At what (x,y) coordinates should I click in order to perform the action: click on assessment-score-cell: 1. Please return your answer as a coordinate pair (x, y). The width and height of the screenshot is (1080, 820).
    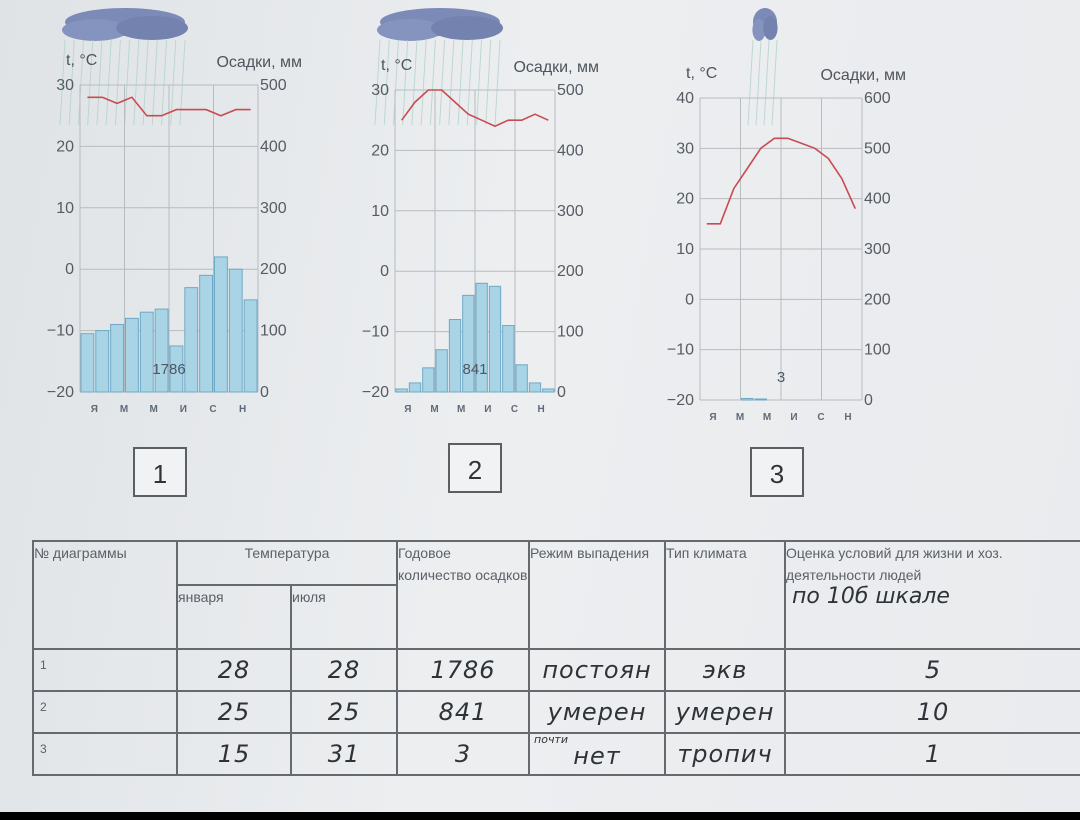
    Looking at the image, I should click on (932, 754).